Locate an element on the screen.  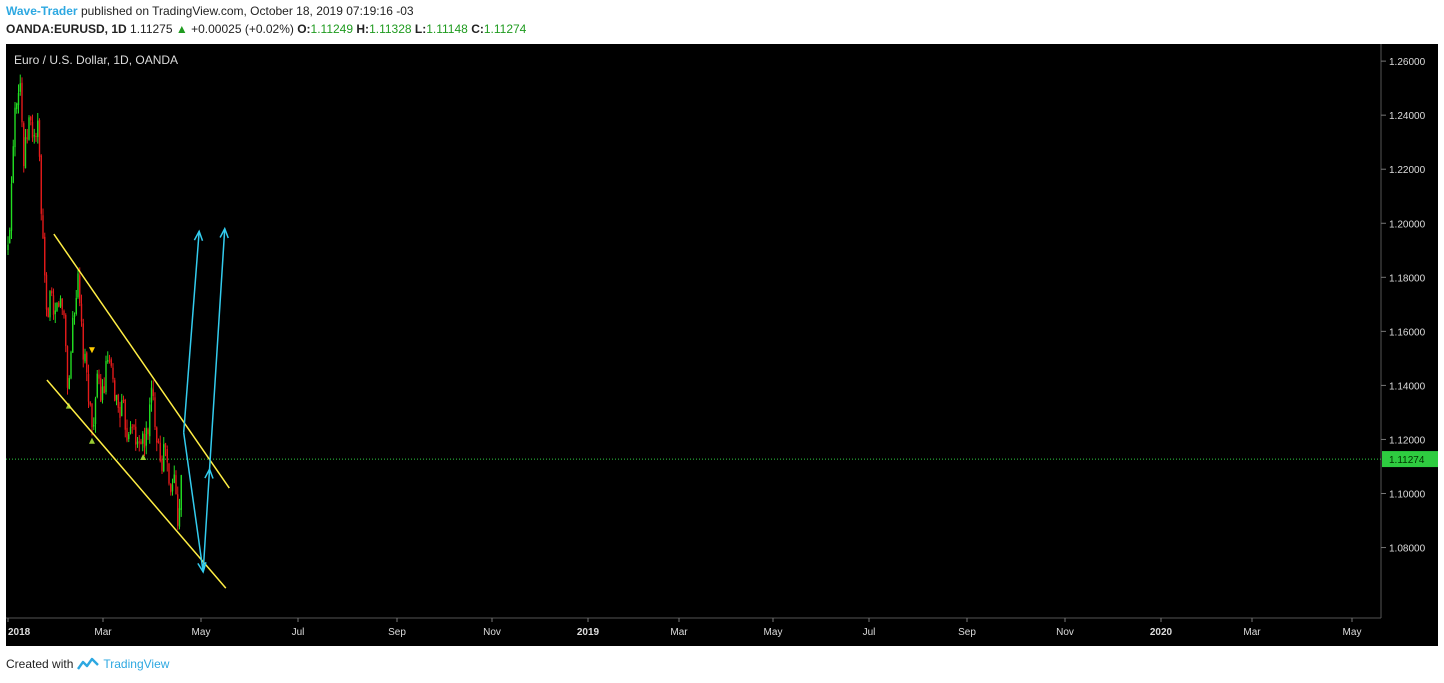
close-label: C: is located at coordinates (477, 29).